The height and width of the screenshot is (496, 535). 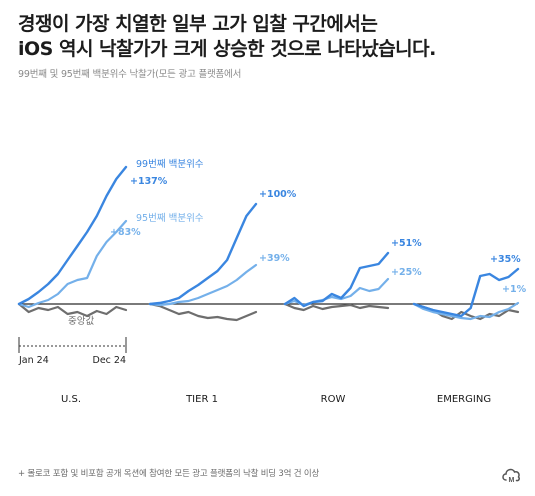 I want to click on end-value-label-p95-3: +25%, so click(x=406, y=272).